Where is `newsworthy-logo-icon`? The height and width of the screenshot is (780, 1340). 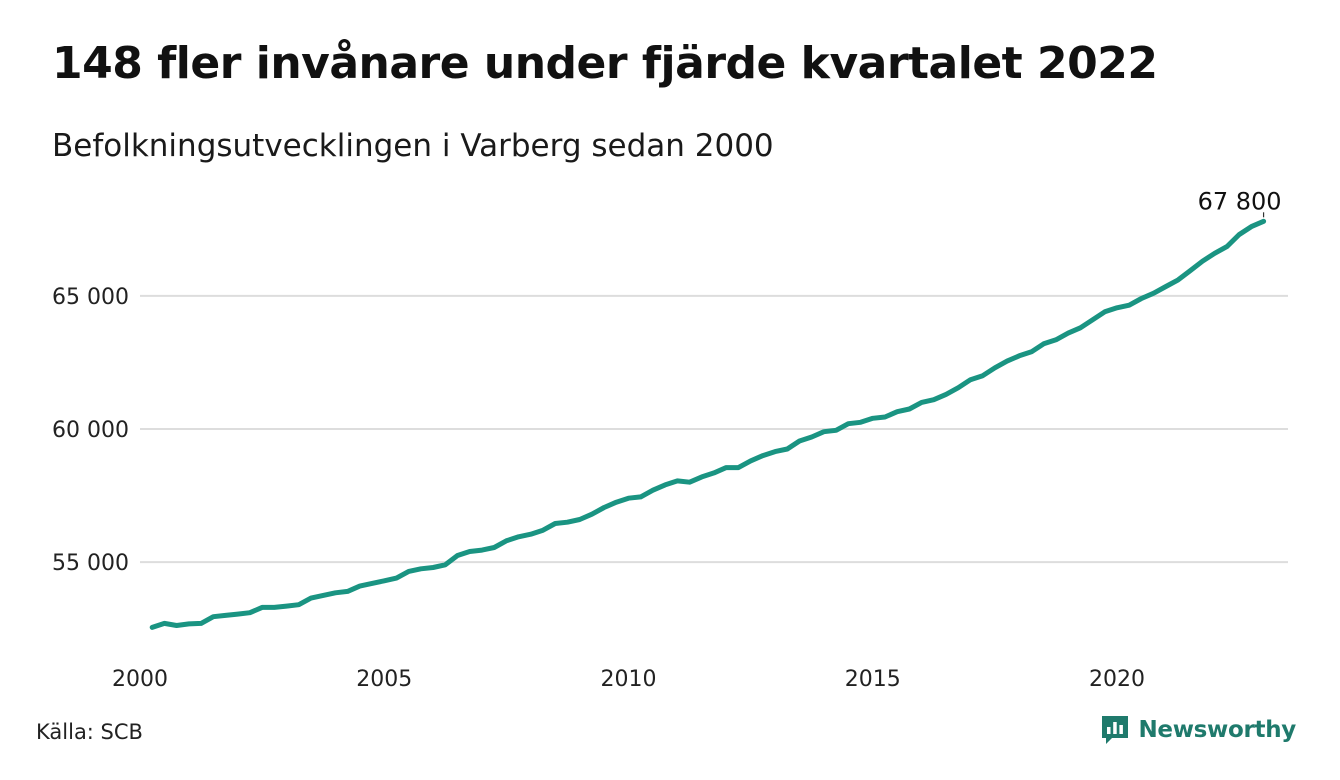 newsworthy-logo-icon is located at coordinates (1115, 730).